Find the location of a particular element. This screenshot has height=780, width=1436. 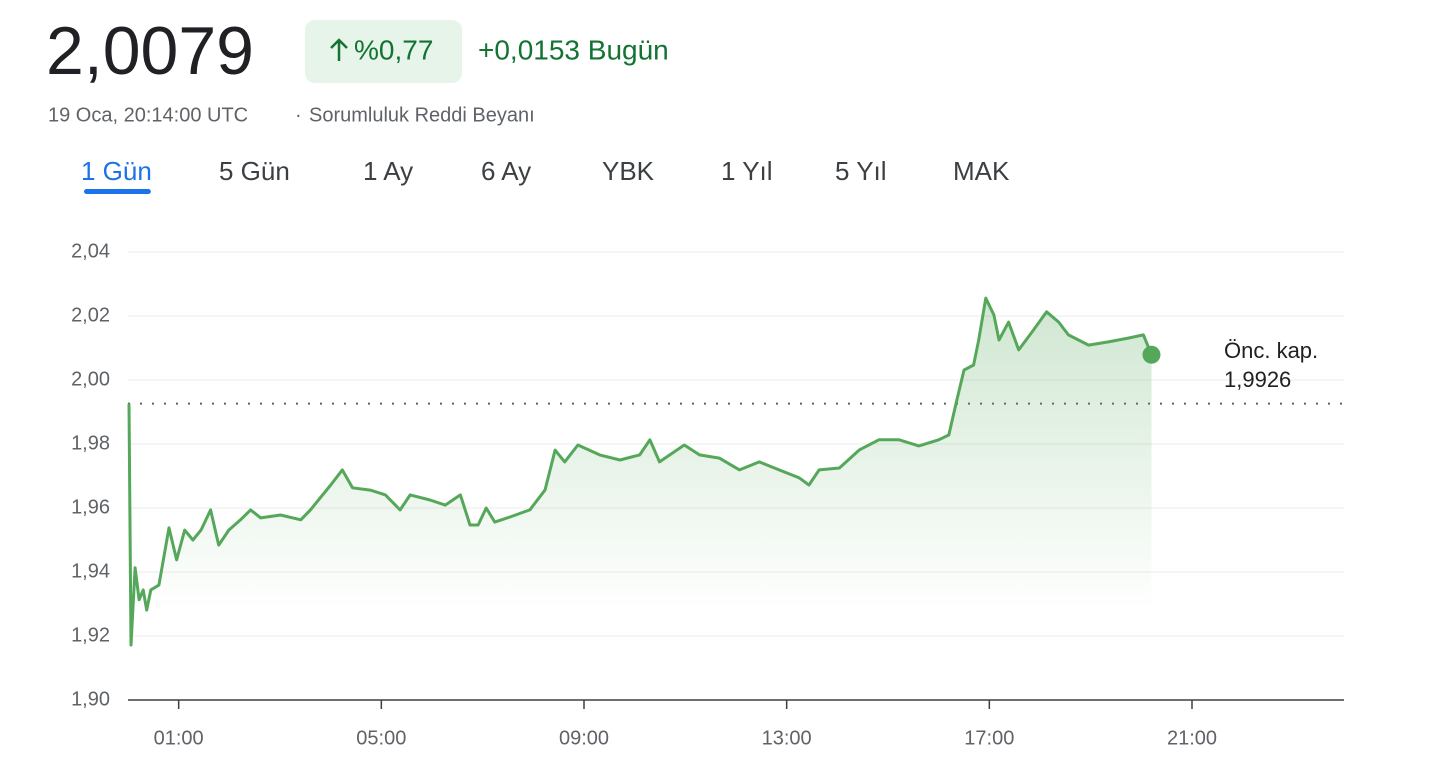

y-tick-label: 2,00 is located at coordinates (90, 379).